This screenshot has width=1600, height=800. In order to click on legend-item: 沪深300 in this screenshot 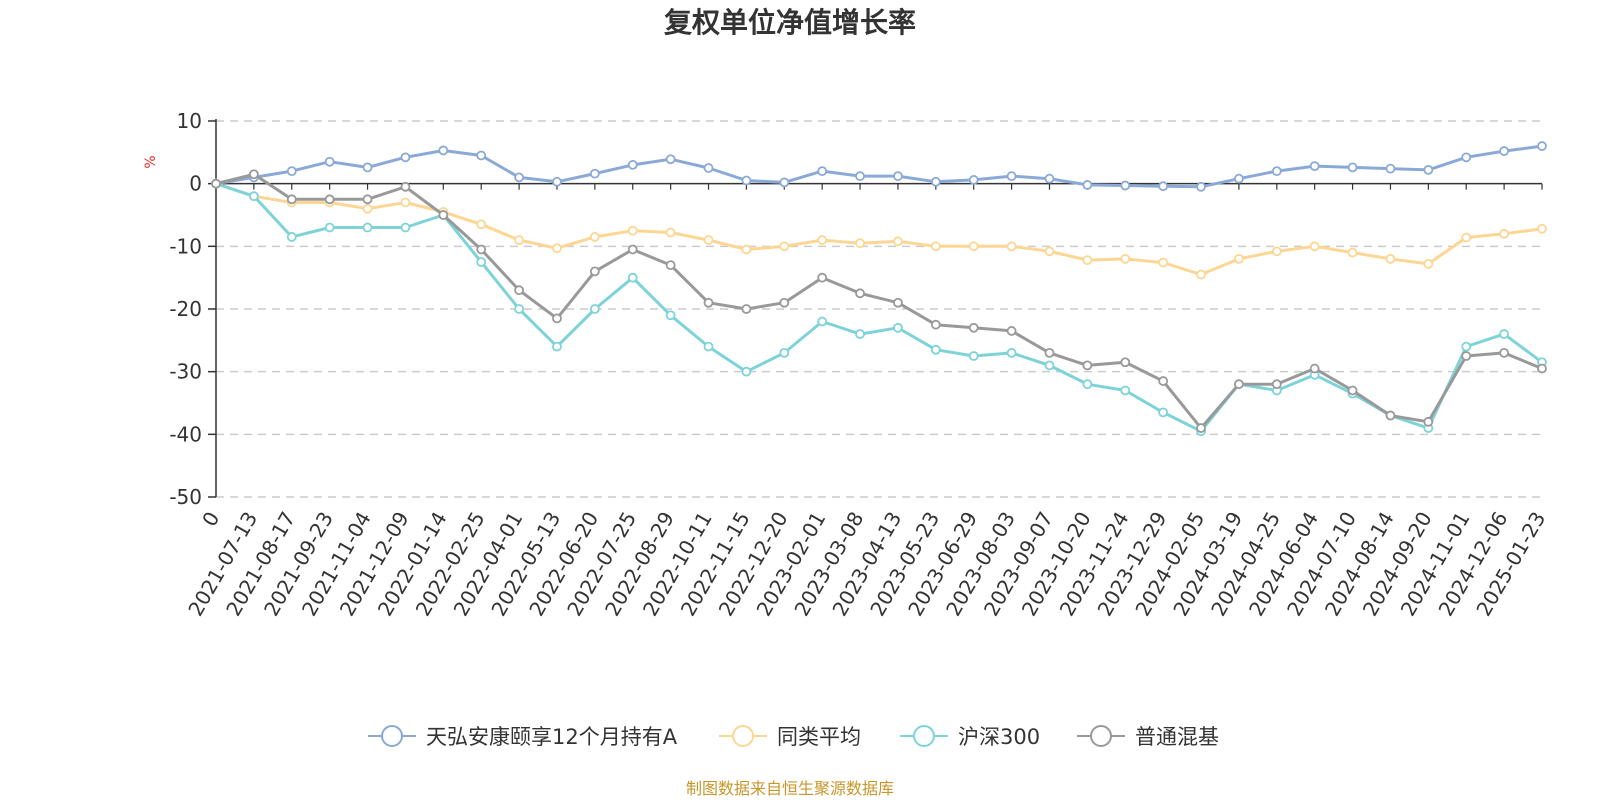, I will do `click(970, 737)`.